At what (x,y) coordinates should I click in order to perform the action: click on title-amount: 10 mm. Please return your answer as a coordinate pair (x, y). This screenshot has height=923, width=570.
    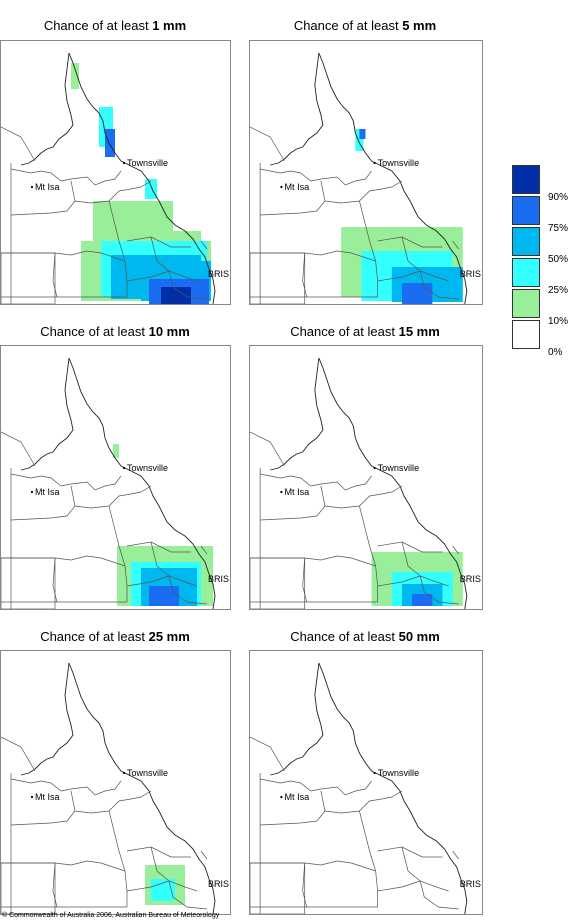
    Looking at the image, I should click on (169, 331).